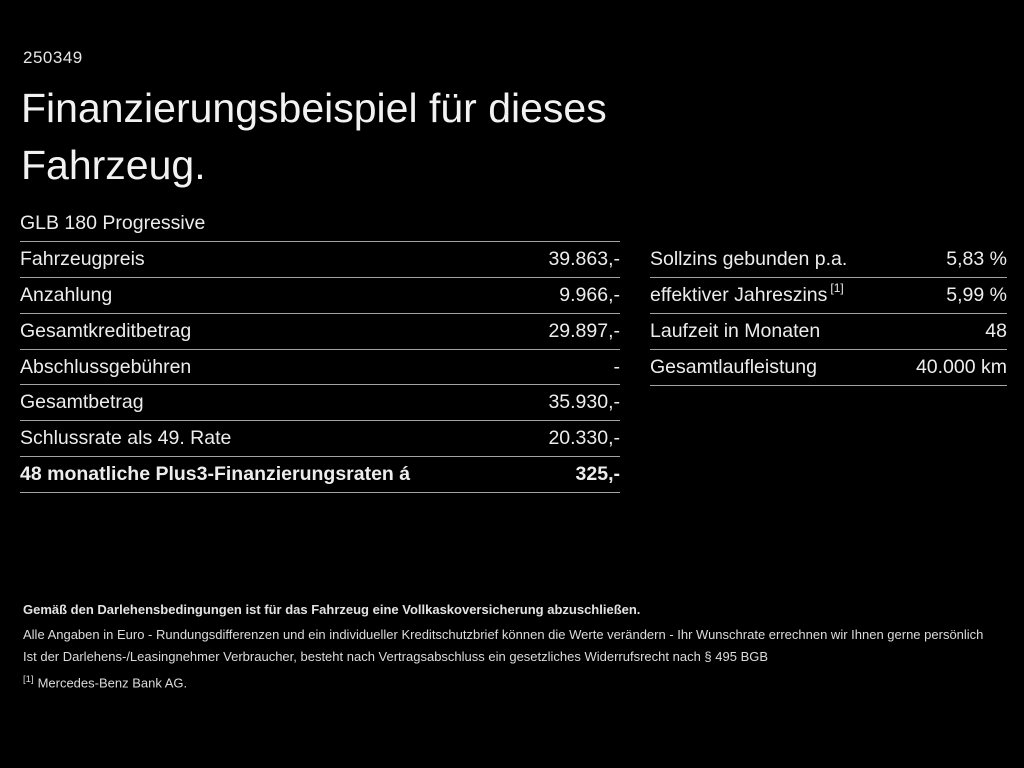 The width and height of the screenshot is (1024, 768). What do you see at coordinates (589, 294) in the screenshot?
I see `row-value: 9.966,-` at bounding box center [589, 294].